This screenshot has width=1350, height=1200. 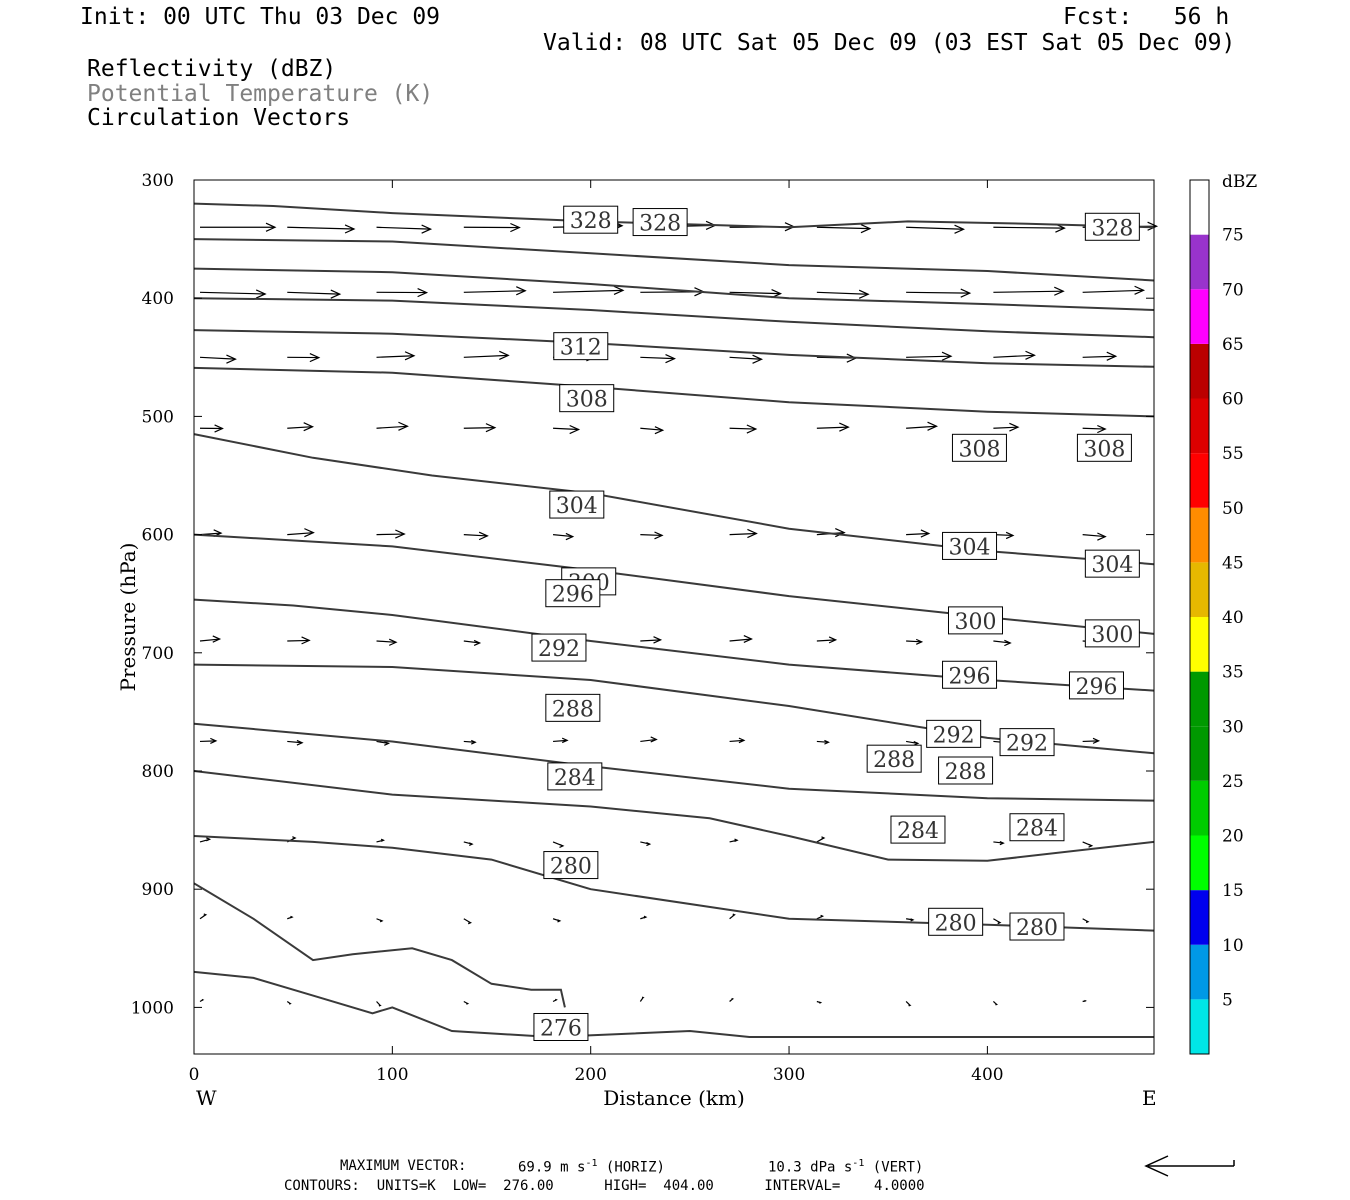 I want to click on colorbar: 5 10 15 20 25 30 35 40 45 50 55 60 65 70 75 dBZ, so click(x=1223, y=613).